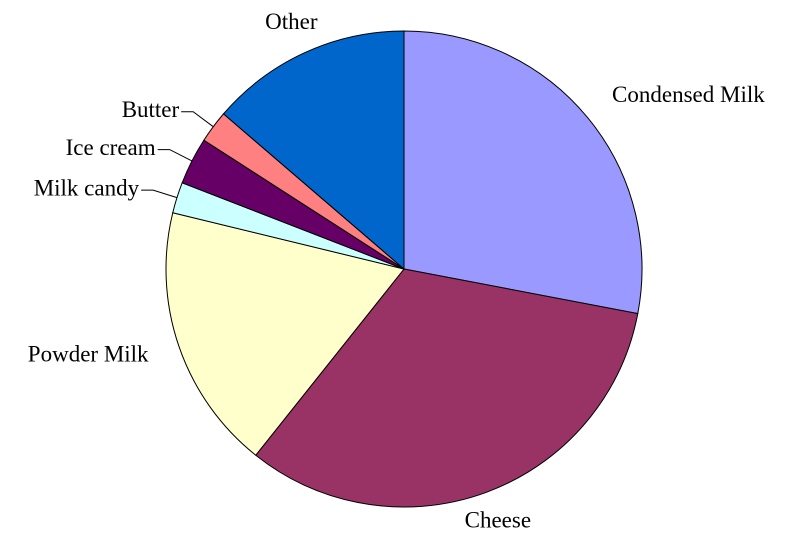 The image size is (785, 536). Describe the element at coordinates (291, 21) in the screenshot. I see `slice-label: Other` at that location.